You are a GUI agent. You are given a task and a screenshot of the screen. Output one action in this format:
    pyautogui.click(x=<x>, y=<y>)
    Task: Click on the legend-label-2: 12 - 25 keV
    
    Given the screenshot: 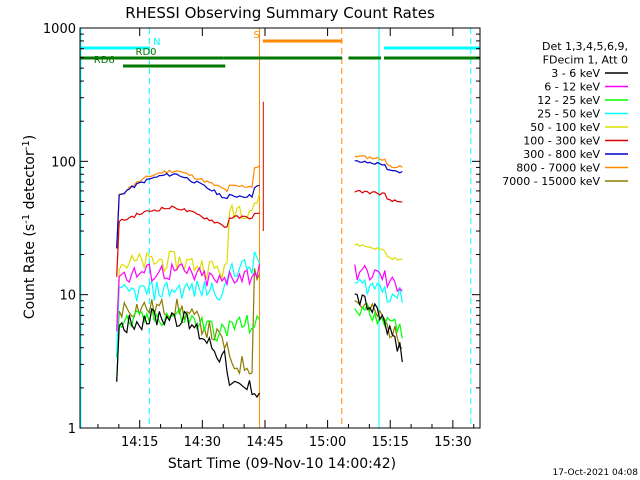 What is the action you would take?
    pyautogui.click(x=568, y=100)
    